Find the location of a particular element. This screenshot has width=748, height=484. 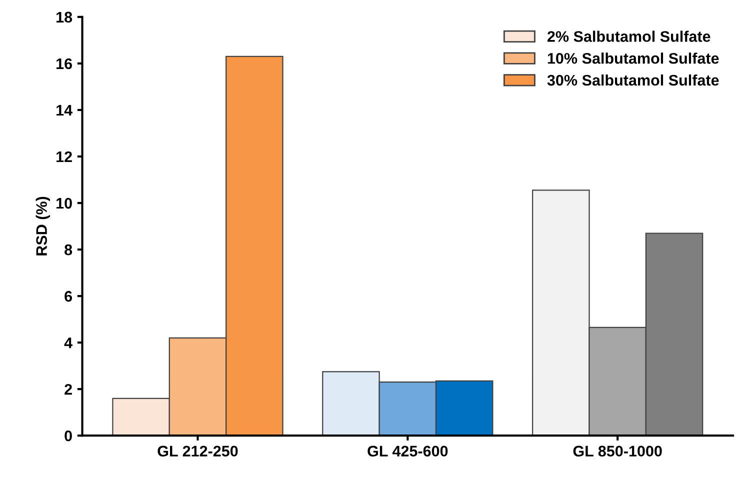

x-tick-label: GL 850-1000 is located at coordinates (617, 451).